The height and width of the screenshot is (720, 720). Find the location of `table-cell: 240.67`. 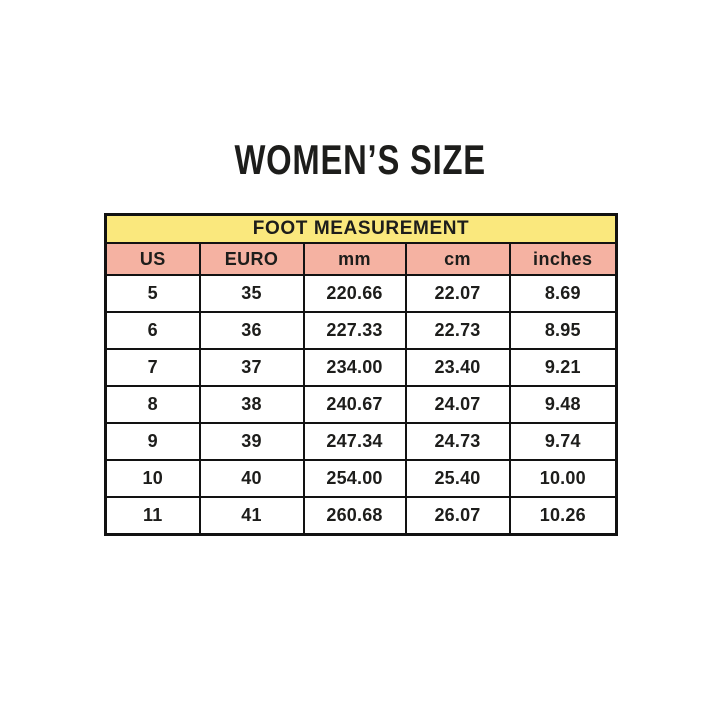

table-cell: 240.67 is located at coordinates (354, 404).